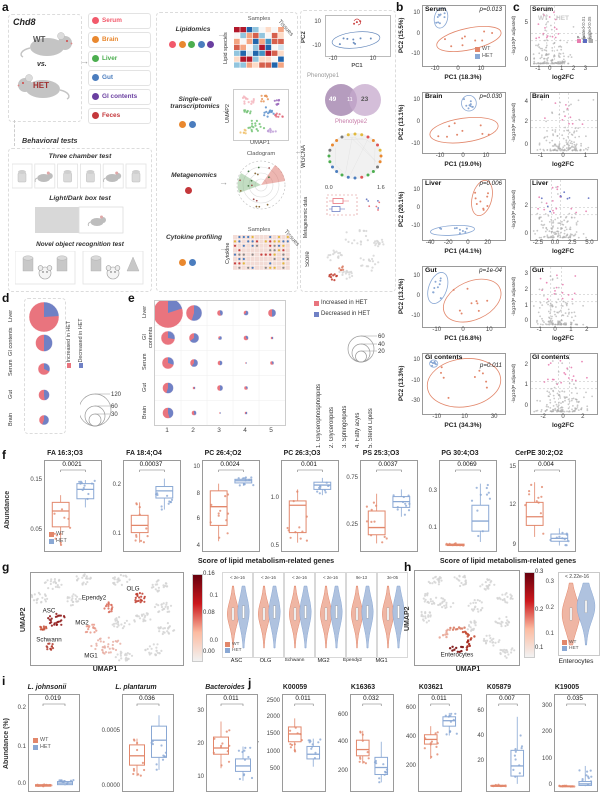 This screenshot has height=804, width=600. What do you see at coordinates (271, 430) in the screenshot?
I see `grid-col-tick-5: 5` at bounding box center [271, 430].